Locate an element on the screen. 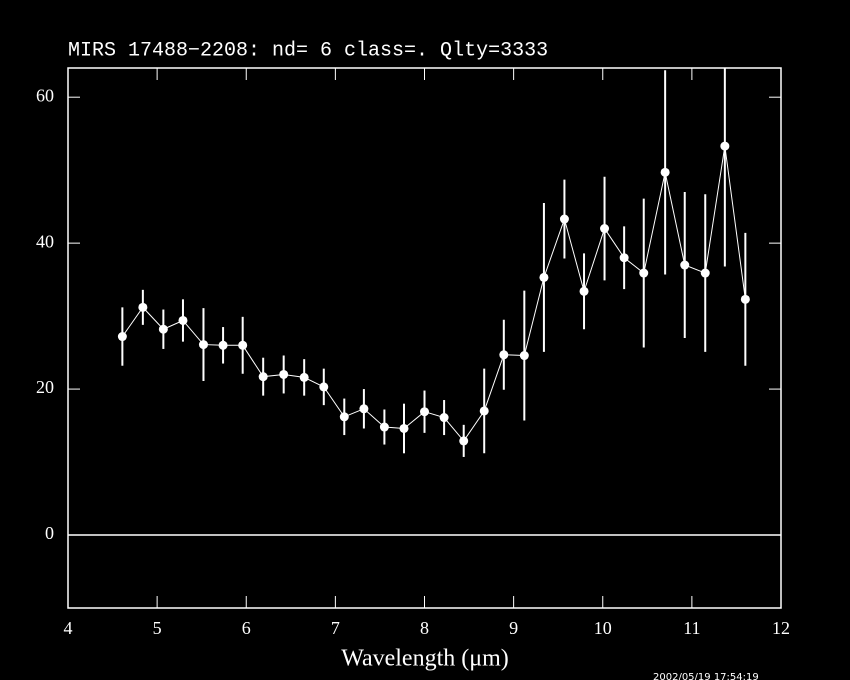 The width and height of the screenshot is (850, 680). x-tick-label: 11 is located at coordinates (691, 628).